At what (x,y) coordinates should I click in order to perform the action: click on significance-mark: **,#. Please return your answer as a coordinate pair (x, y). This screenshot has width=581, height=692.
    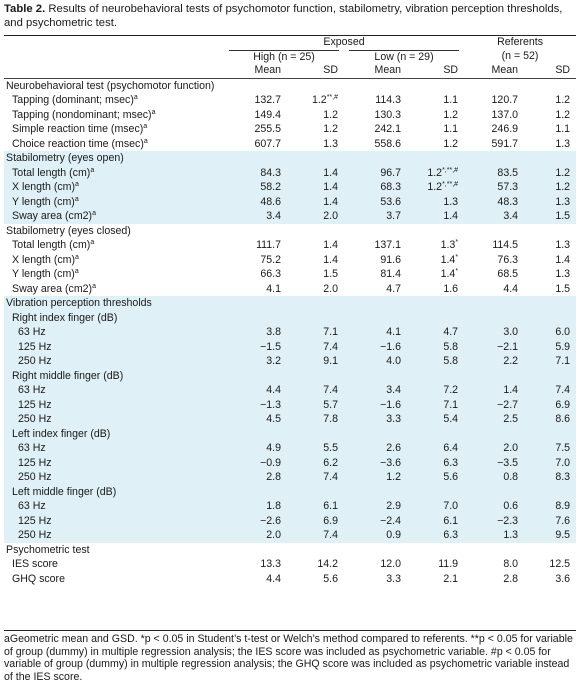
    Looking at the image, I should click on (332, 97).